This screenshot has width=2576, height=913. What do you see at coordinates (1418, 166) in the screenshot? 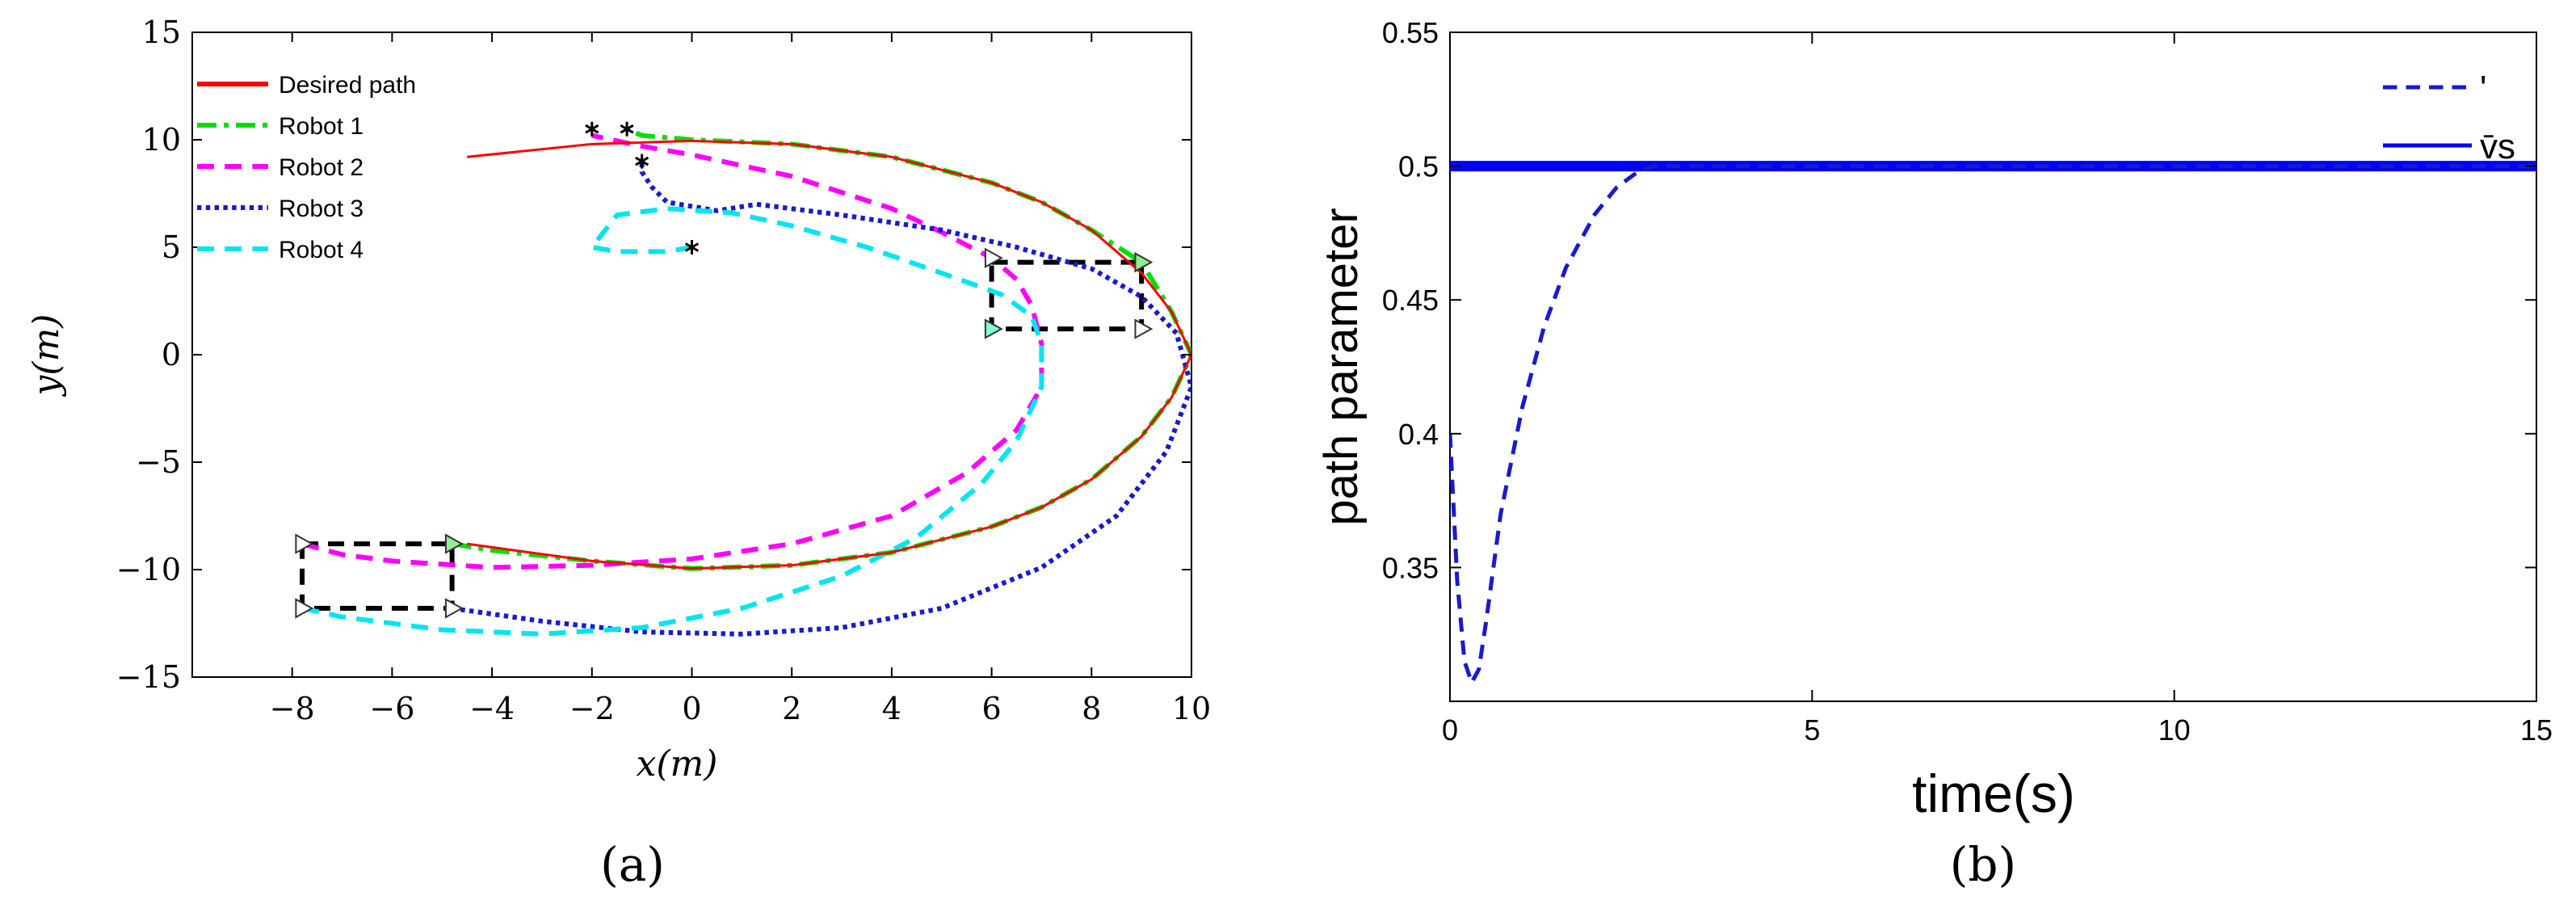
I see `y-tick-label: 0.5` at bounding box center [1418, 166].